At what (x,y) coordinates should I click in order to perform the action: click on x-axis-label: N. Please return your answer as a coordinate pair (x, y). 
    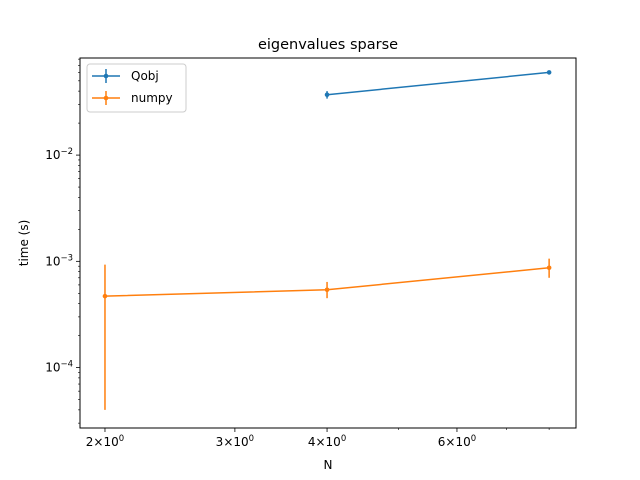
    Looking at the image, I should click on (328, 465).